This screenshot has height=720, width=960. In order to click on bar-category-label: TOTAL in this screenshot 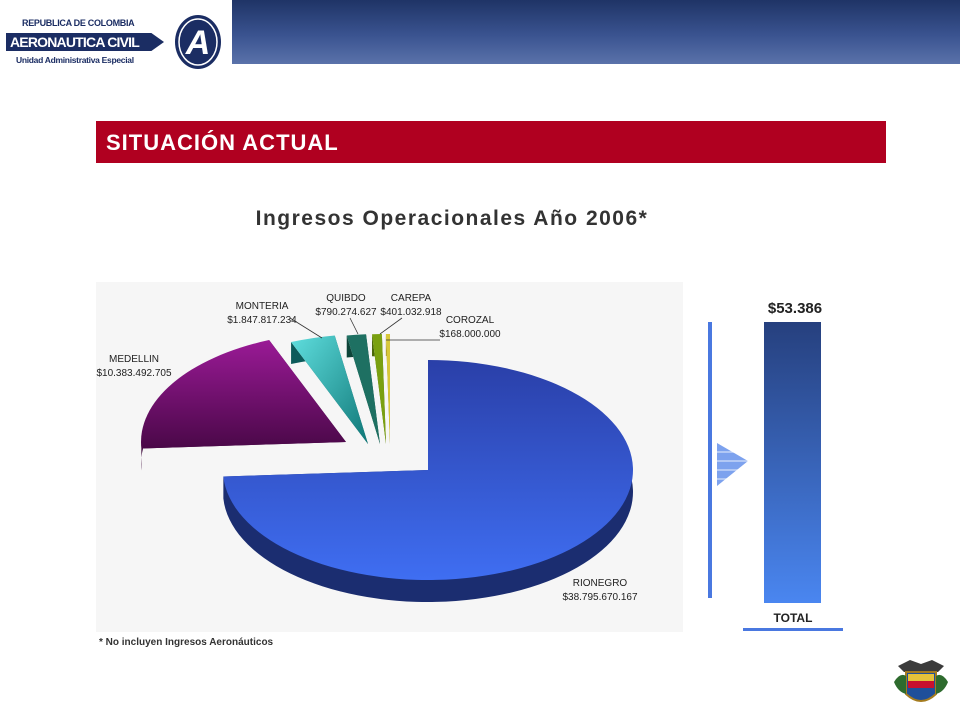, I will do `click(793, 618)`.